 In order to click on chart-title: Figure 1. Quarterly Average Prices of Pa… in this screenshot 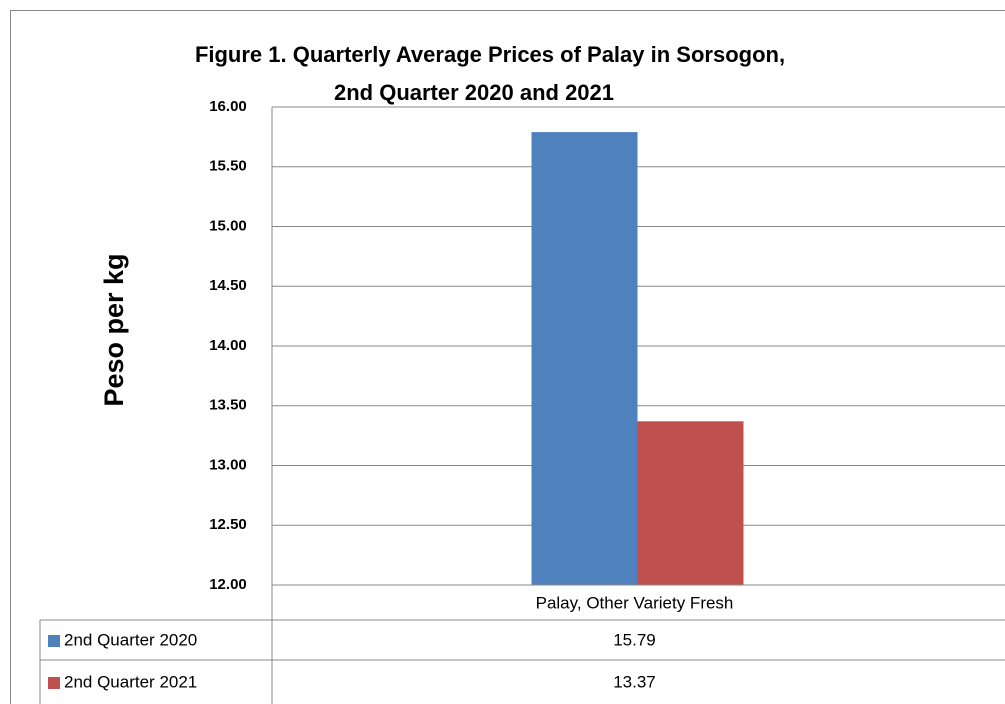, I will do `click(490, 54)`.